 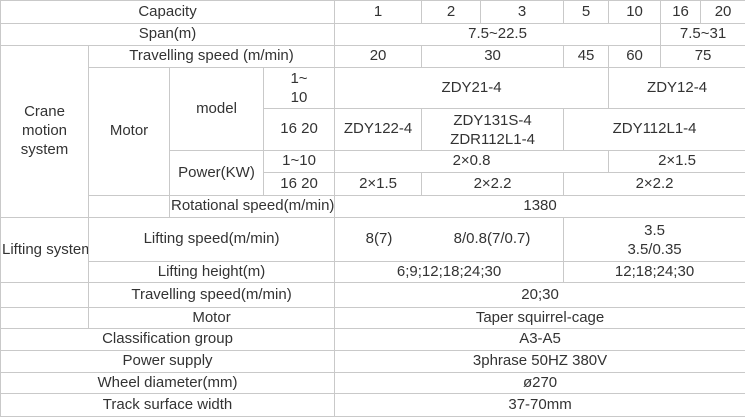 What do you see at coordinates (492, 239) in the screenshot?
I see `lifting-speed-value-b: 8/0.8(7/0.7)` at bounding box center [492, 239].